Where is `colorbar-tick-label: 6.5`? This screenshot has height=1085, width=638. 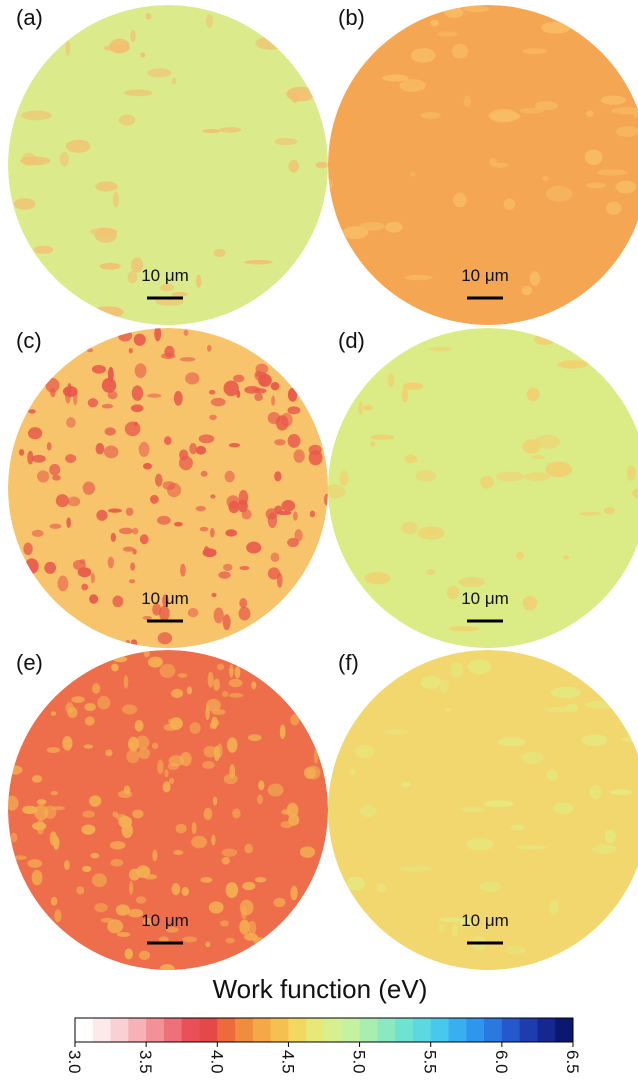 colorbar-tick-label: 6.5 is located at coordinates (572, 1062).